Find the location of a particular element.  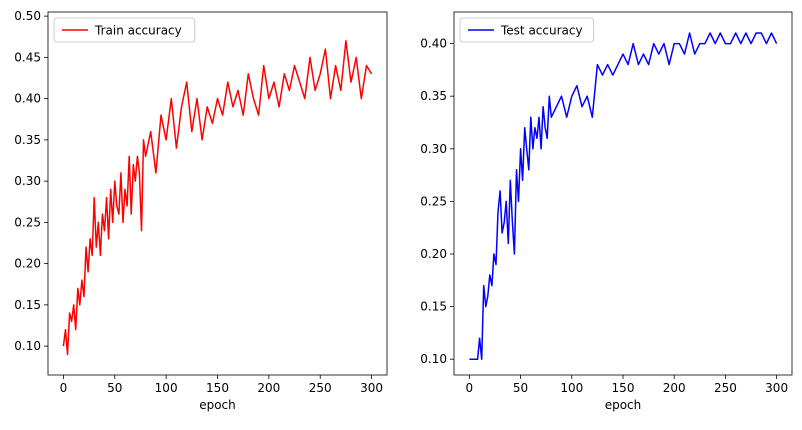

y-tick-label: 0.45 is located at coordinates (27, 57).